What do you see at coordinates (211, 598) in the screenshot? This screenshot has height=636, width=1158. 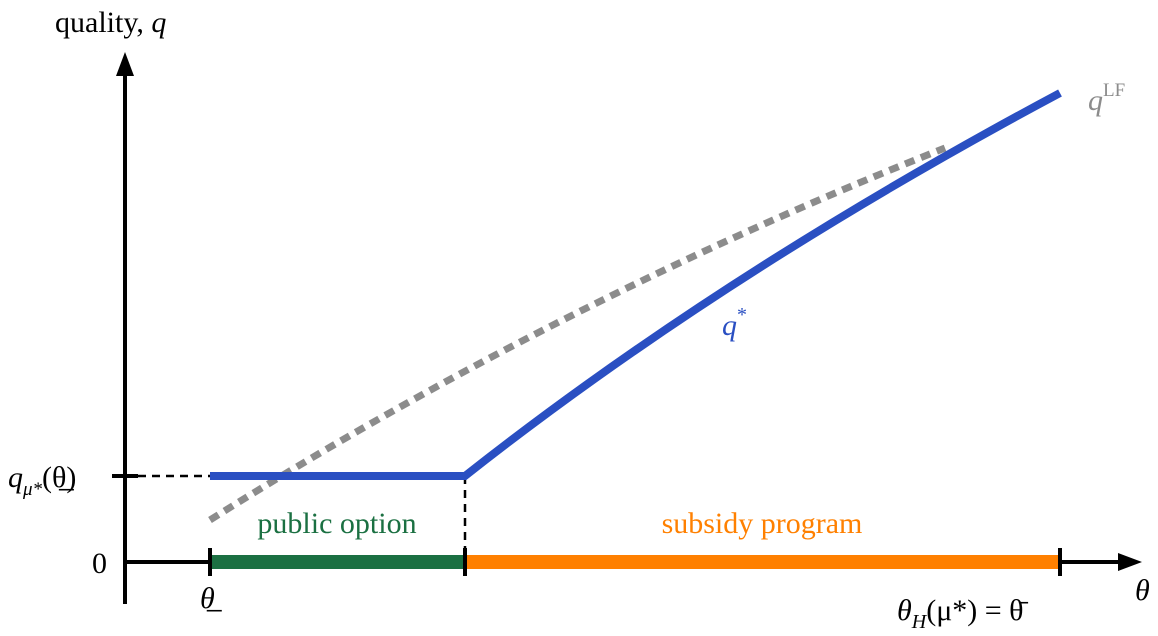 I see `theta-low-label: θ̲` at bounding box center [211, 598].